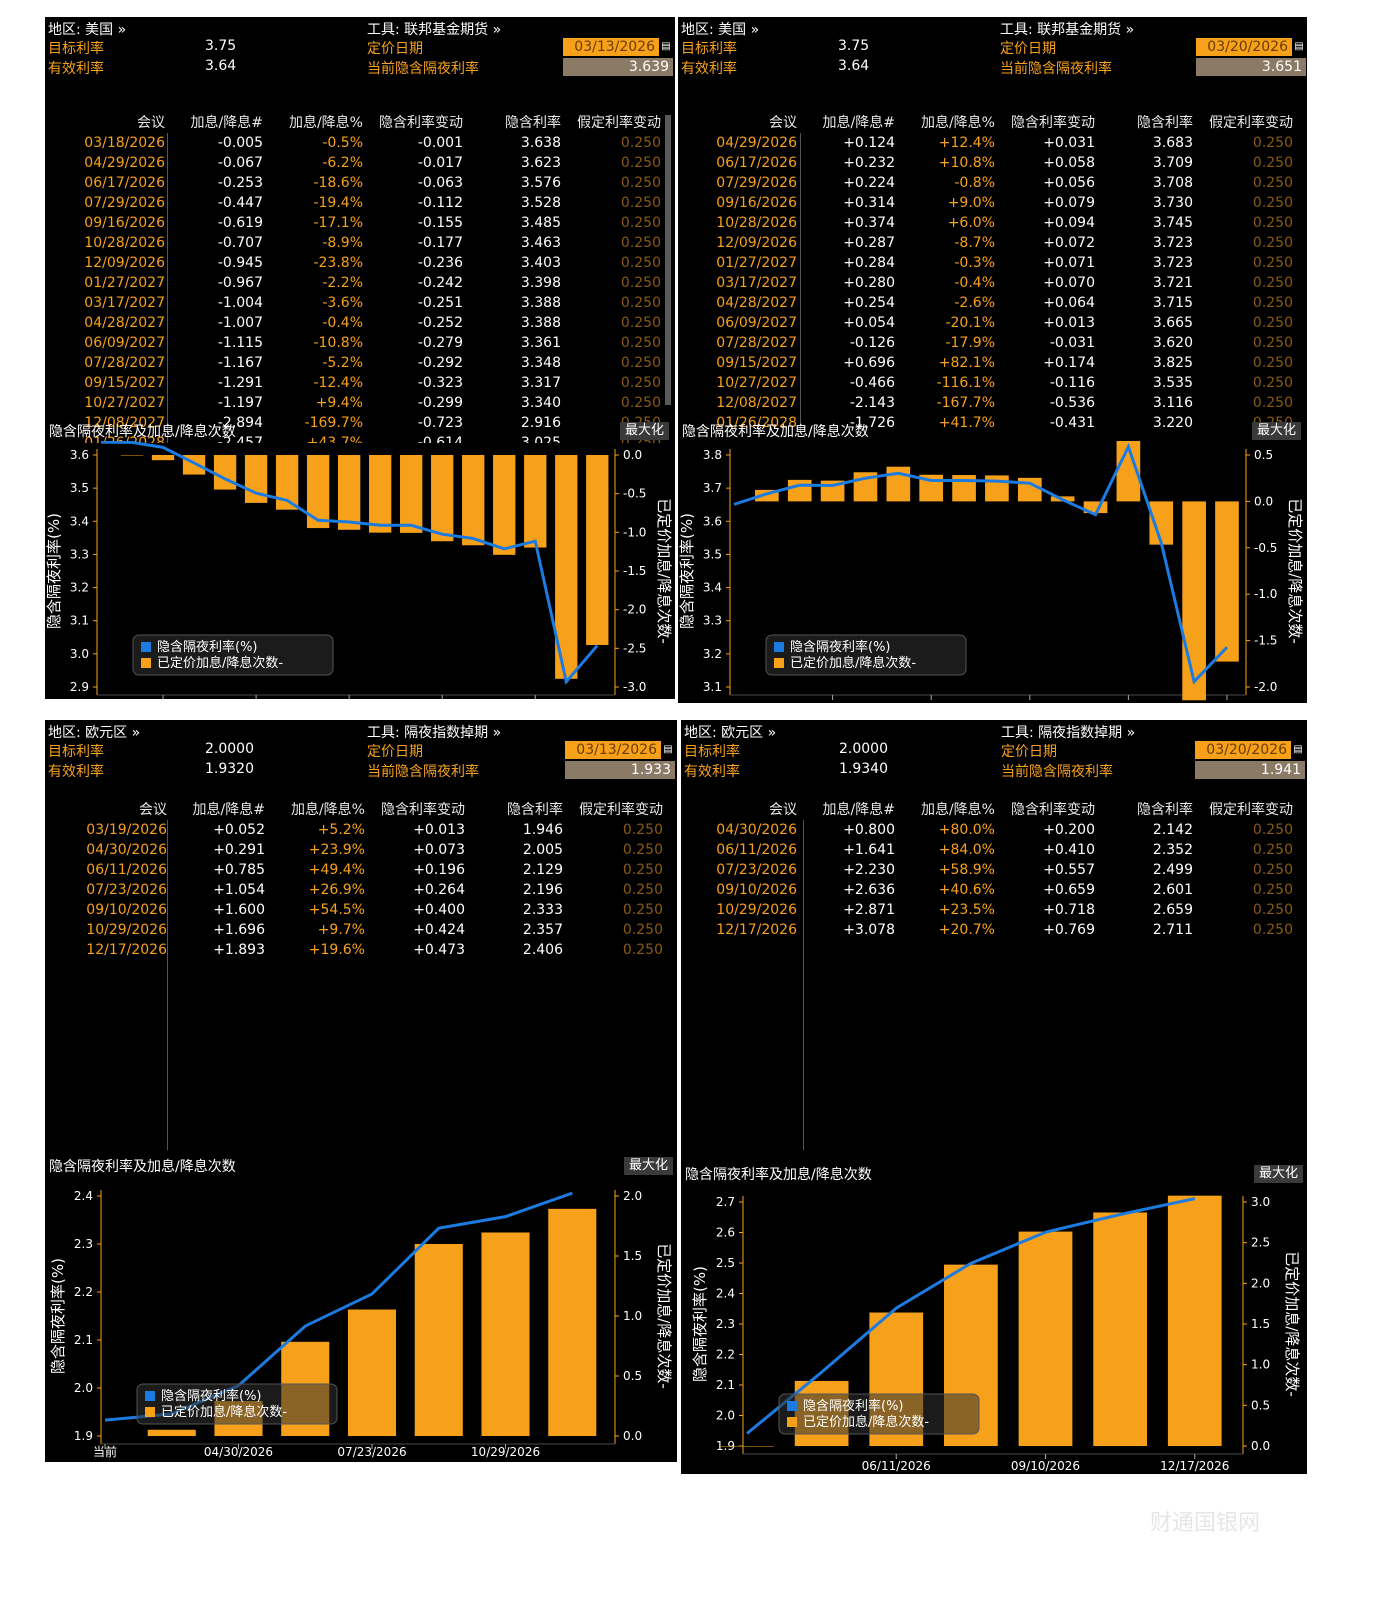  I want to click on table-row: 09/16/2026 +0.314 +9.0% +0.079 3.730 0.250, so click(992, 203).